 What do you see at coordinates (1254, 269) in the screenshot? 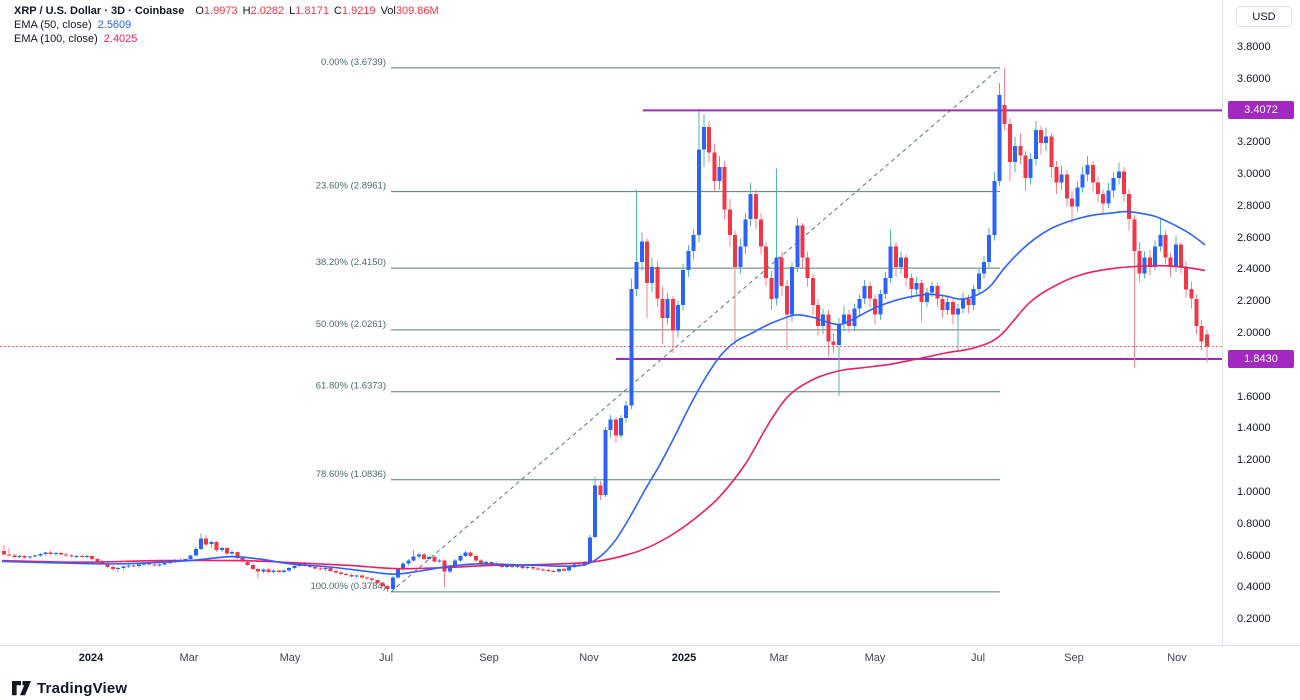
I see `price-tick-label: 2.4000` at bounding box center [1254, 269].